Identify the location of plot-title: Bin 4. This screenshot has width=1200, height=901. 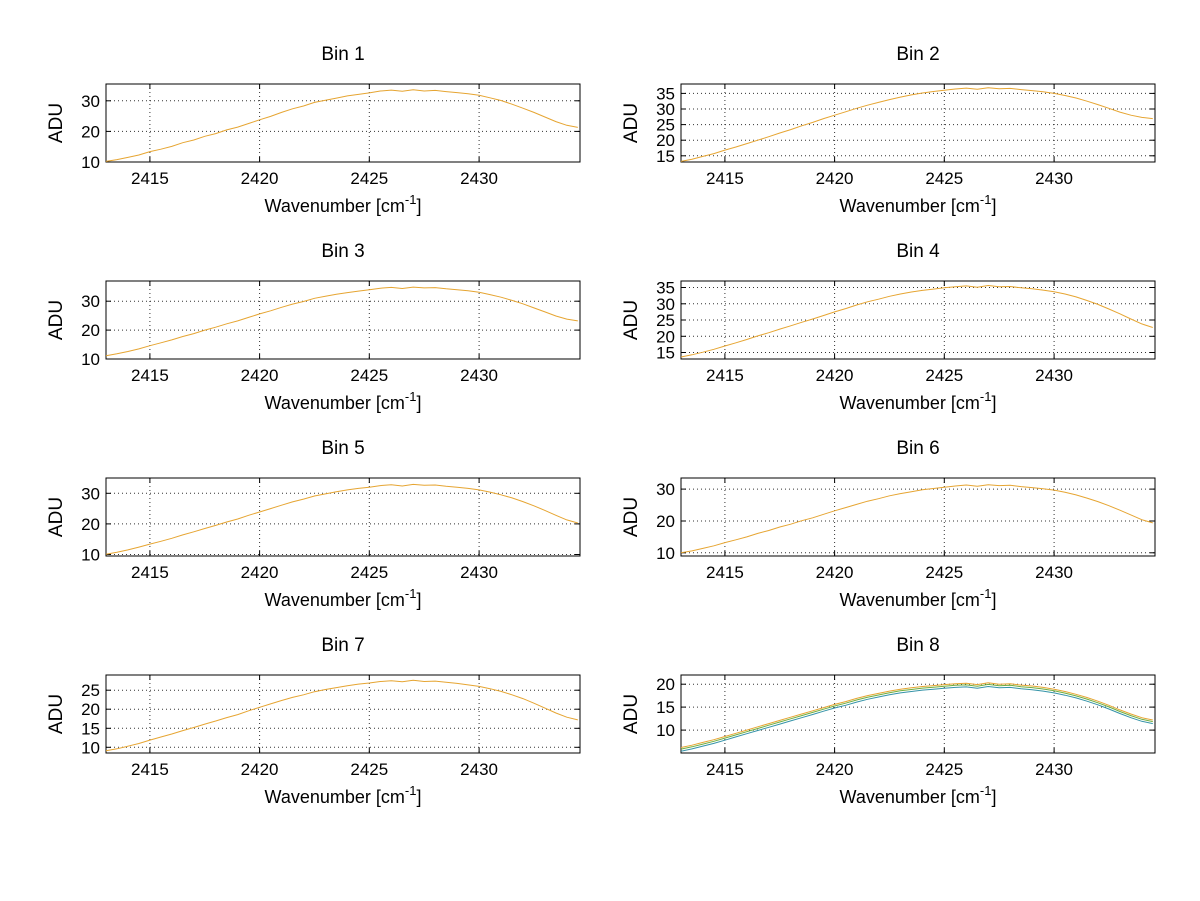
(918, 251).